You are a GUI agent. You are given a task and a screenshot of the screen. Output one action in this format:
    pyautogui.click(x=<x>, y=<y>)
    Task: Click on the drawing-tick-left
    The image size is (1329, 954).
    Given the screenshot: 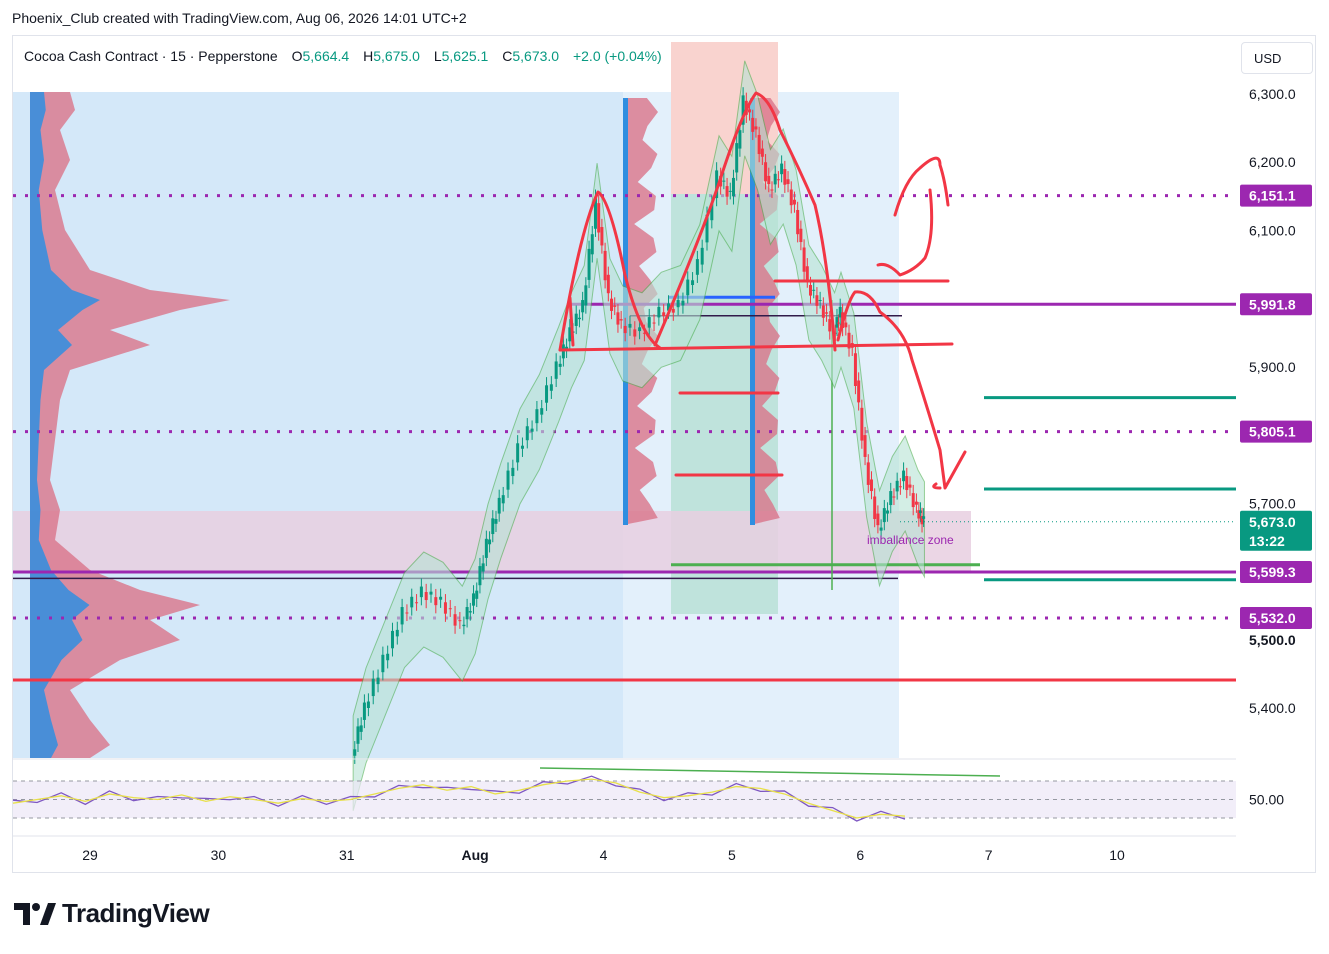 What is the action you would take?
    pyautogui.click(x=571, y=321)
    